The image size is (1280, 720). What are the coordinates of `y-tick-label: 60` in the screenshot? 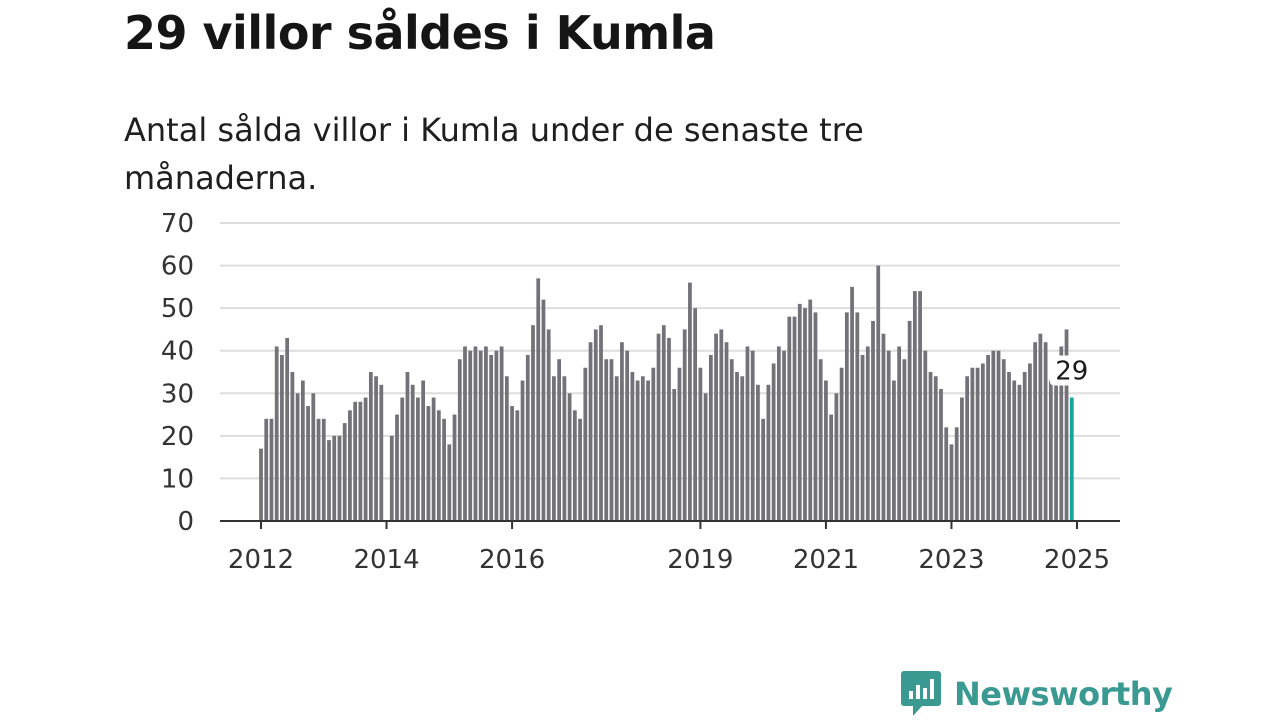 It's located at (177, 267).